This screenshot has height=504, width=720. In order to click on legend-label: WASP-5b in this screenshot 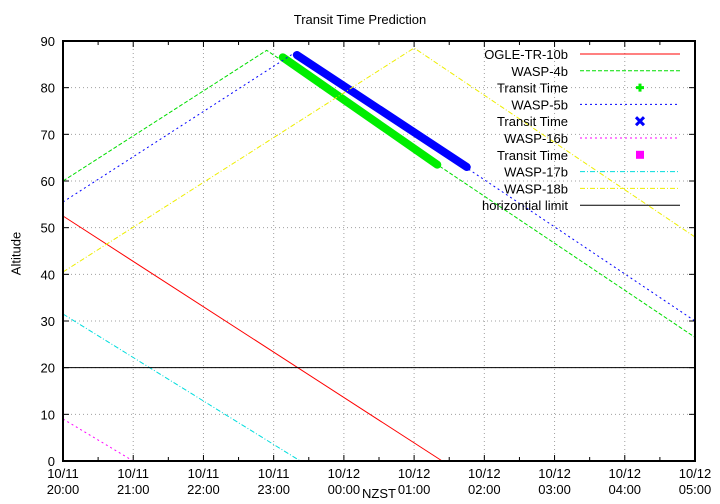, I will do `click(539, 104)`.